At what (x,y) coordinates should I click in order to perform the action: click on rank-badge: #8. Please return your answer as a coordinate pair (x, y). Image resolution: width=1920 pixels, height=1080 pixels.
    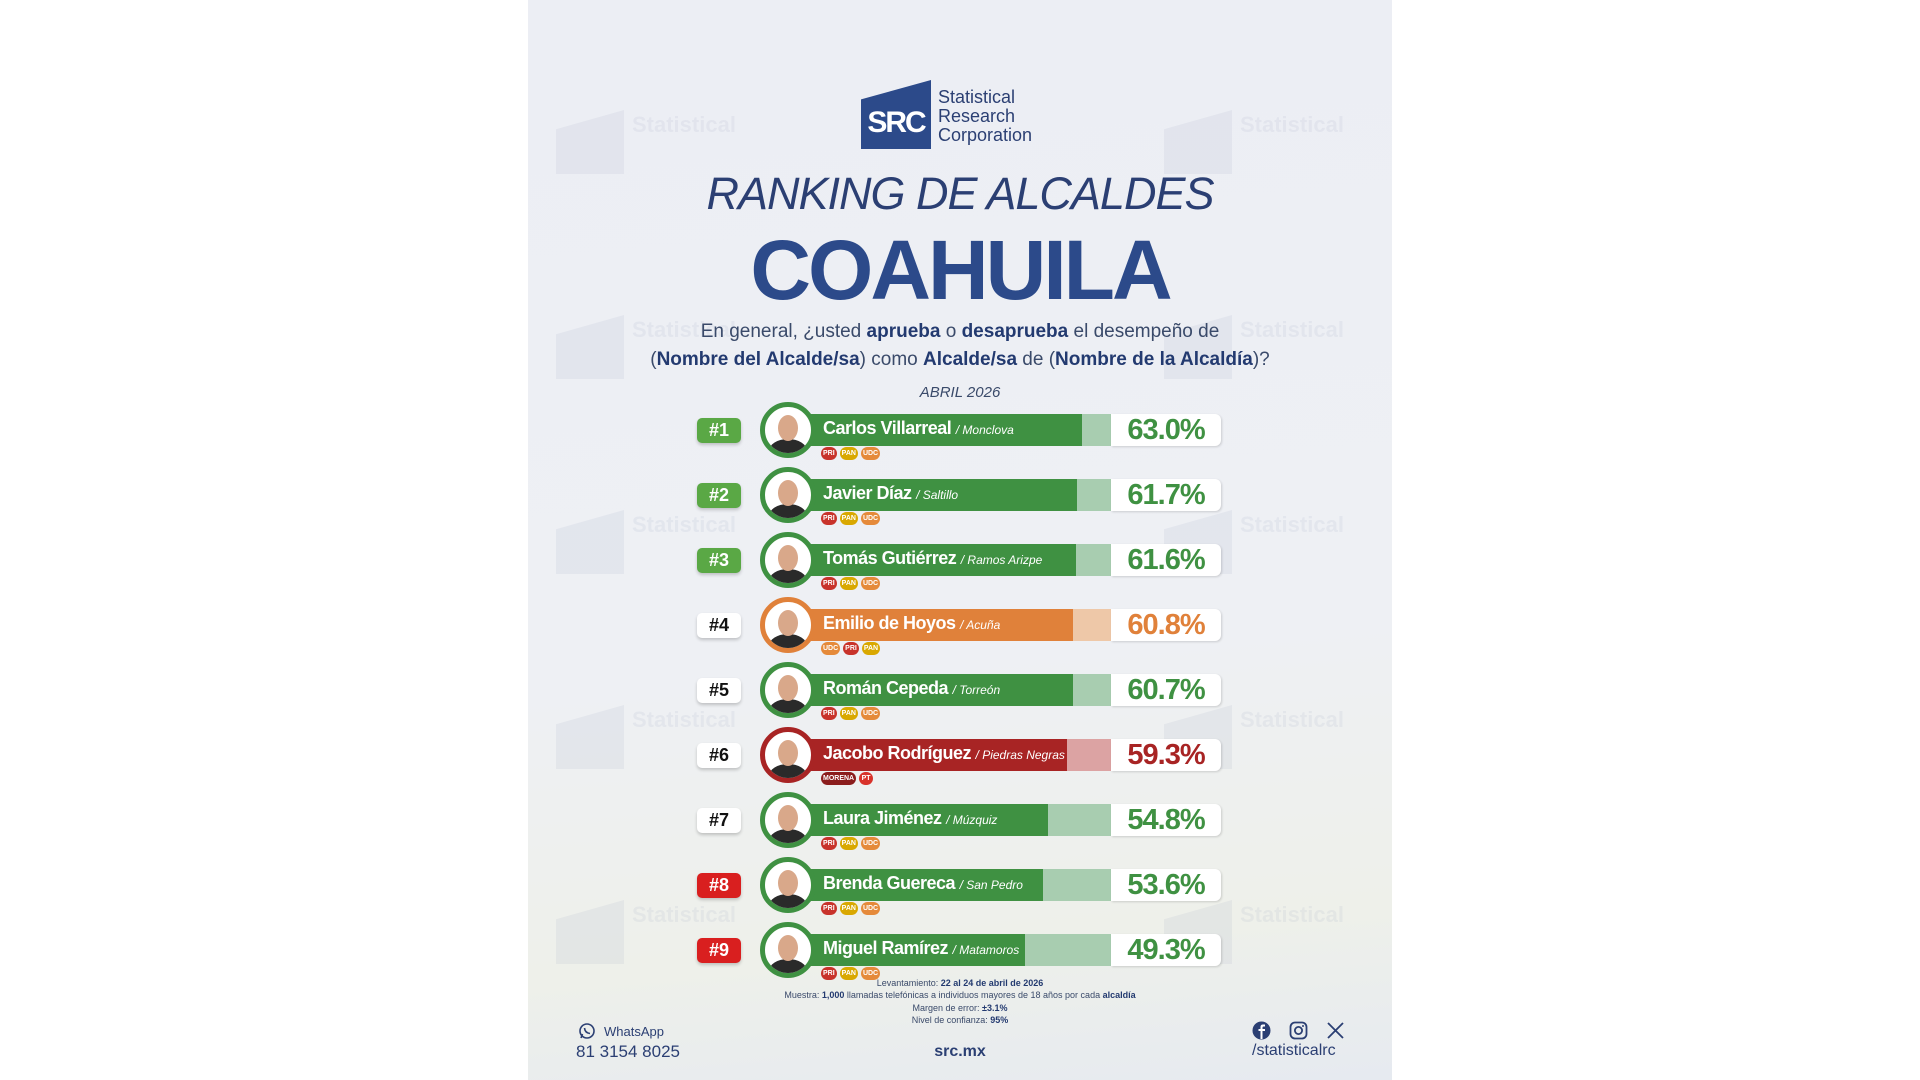
    Looking at the image, I should click on (719, 885).